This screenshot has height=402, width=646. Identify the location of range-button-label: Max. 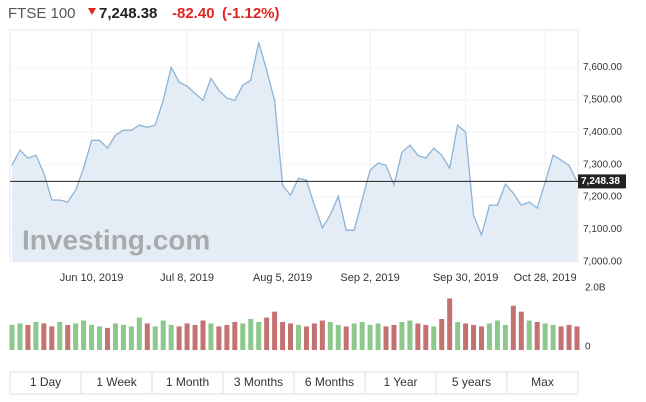
(542, 382).